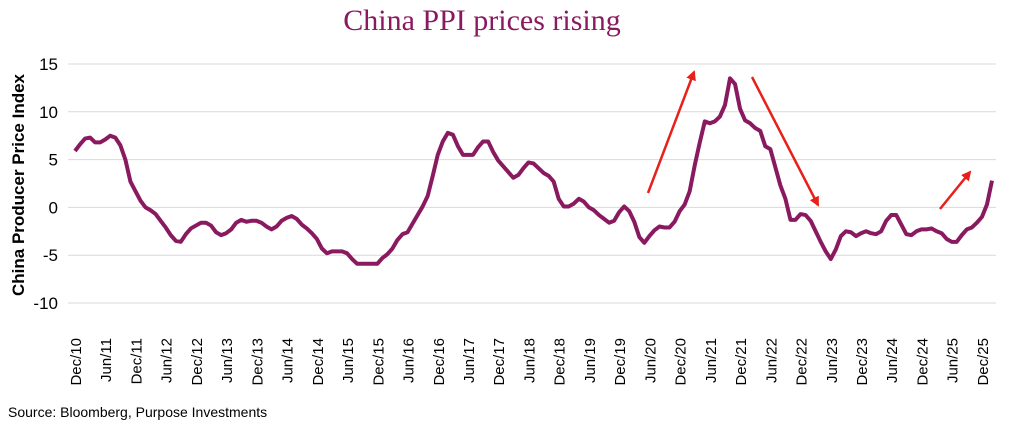  I want to click on x-tick-label: Dec/12, so click(197, 362).